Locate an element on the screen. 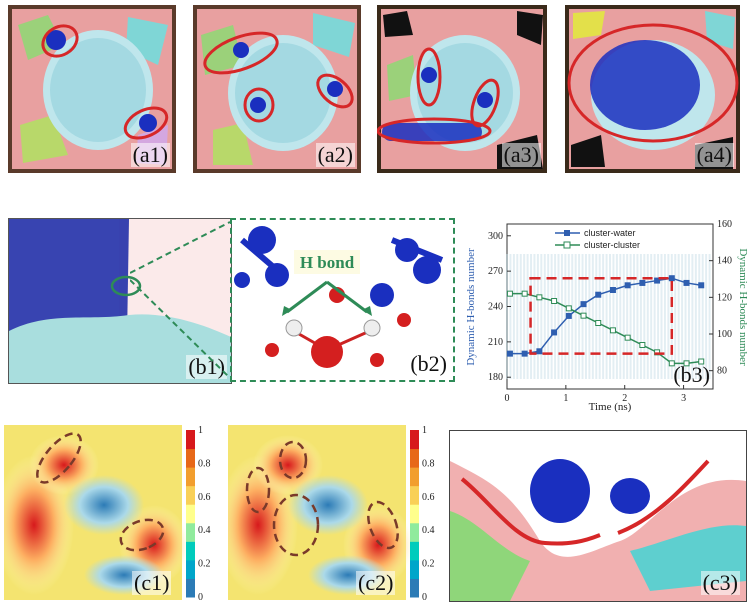  y2-tick-label: 120 is located at coordinates (724, 297).